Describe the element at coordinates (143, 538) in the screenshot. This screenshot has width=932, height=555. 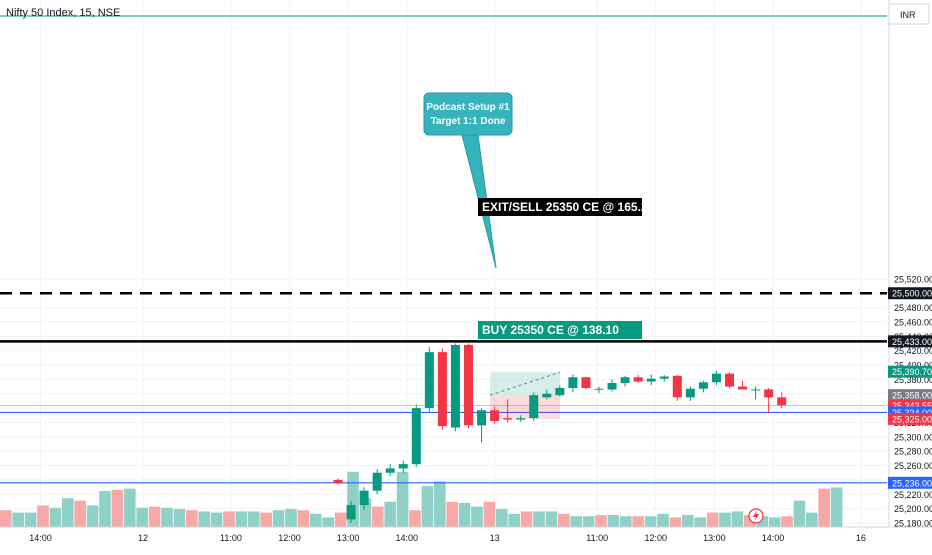
I see `x-tick-label: 12` at that location.